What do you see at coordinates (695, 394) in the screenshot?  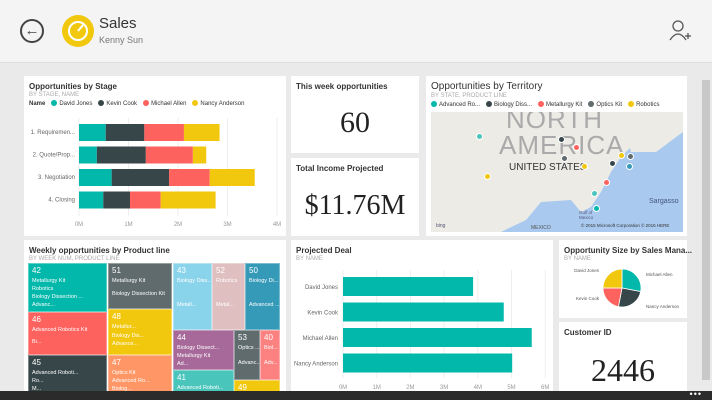 I see `more-options-button: •••` at bounding box center [695, 394].